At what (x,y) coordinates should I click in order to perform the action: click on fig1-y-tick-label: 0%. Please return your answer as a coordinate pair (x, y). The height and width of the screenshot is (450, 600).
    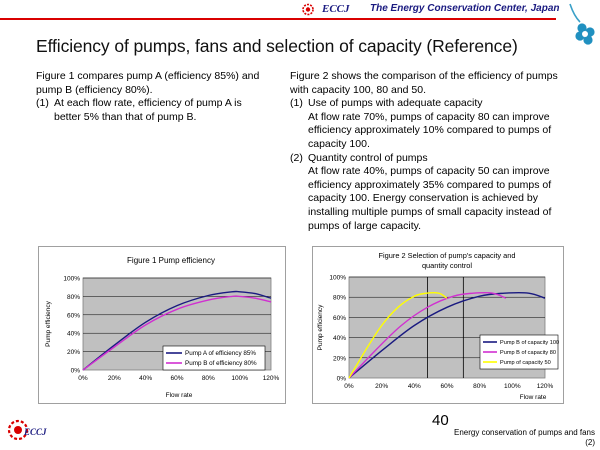
    Looking at the image, I should click on (76, 371).